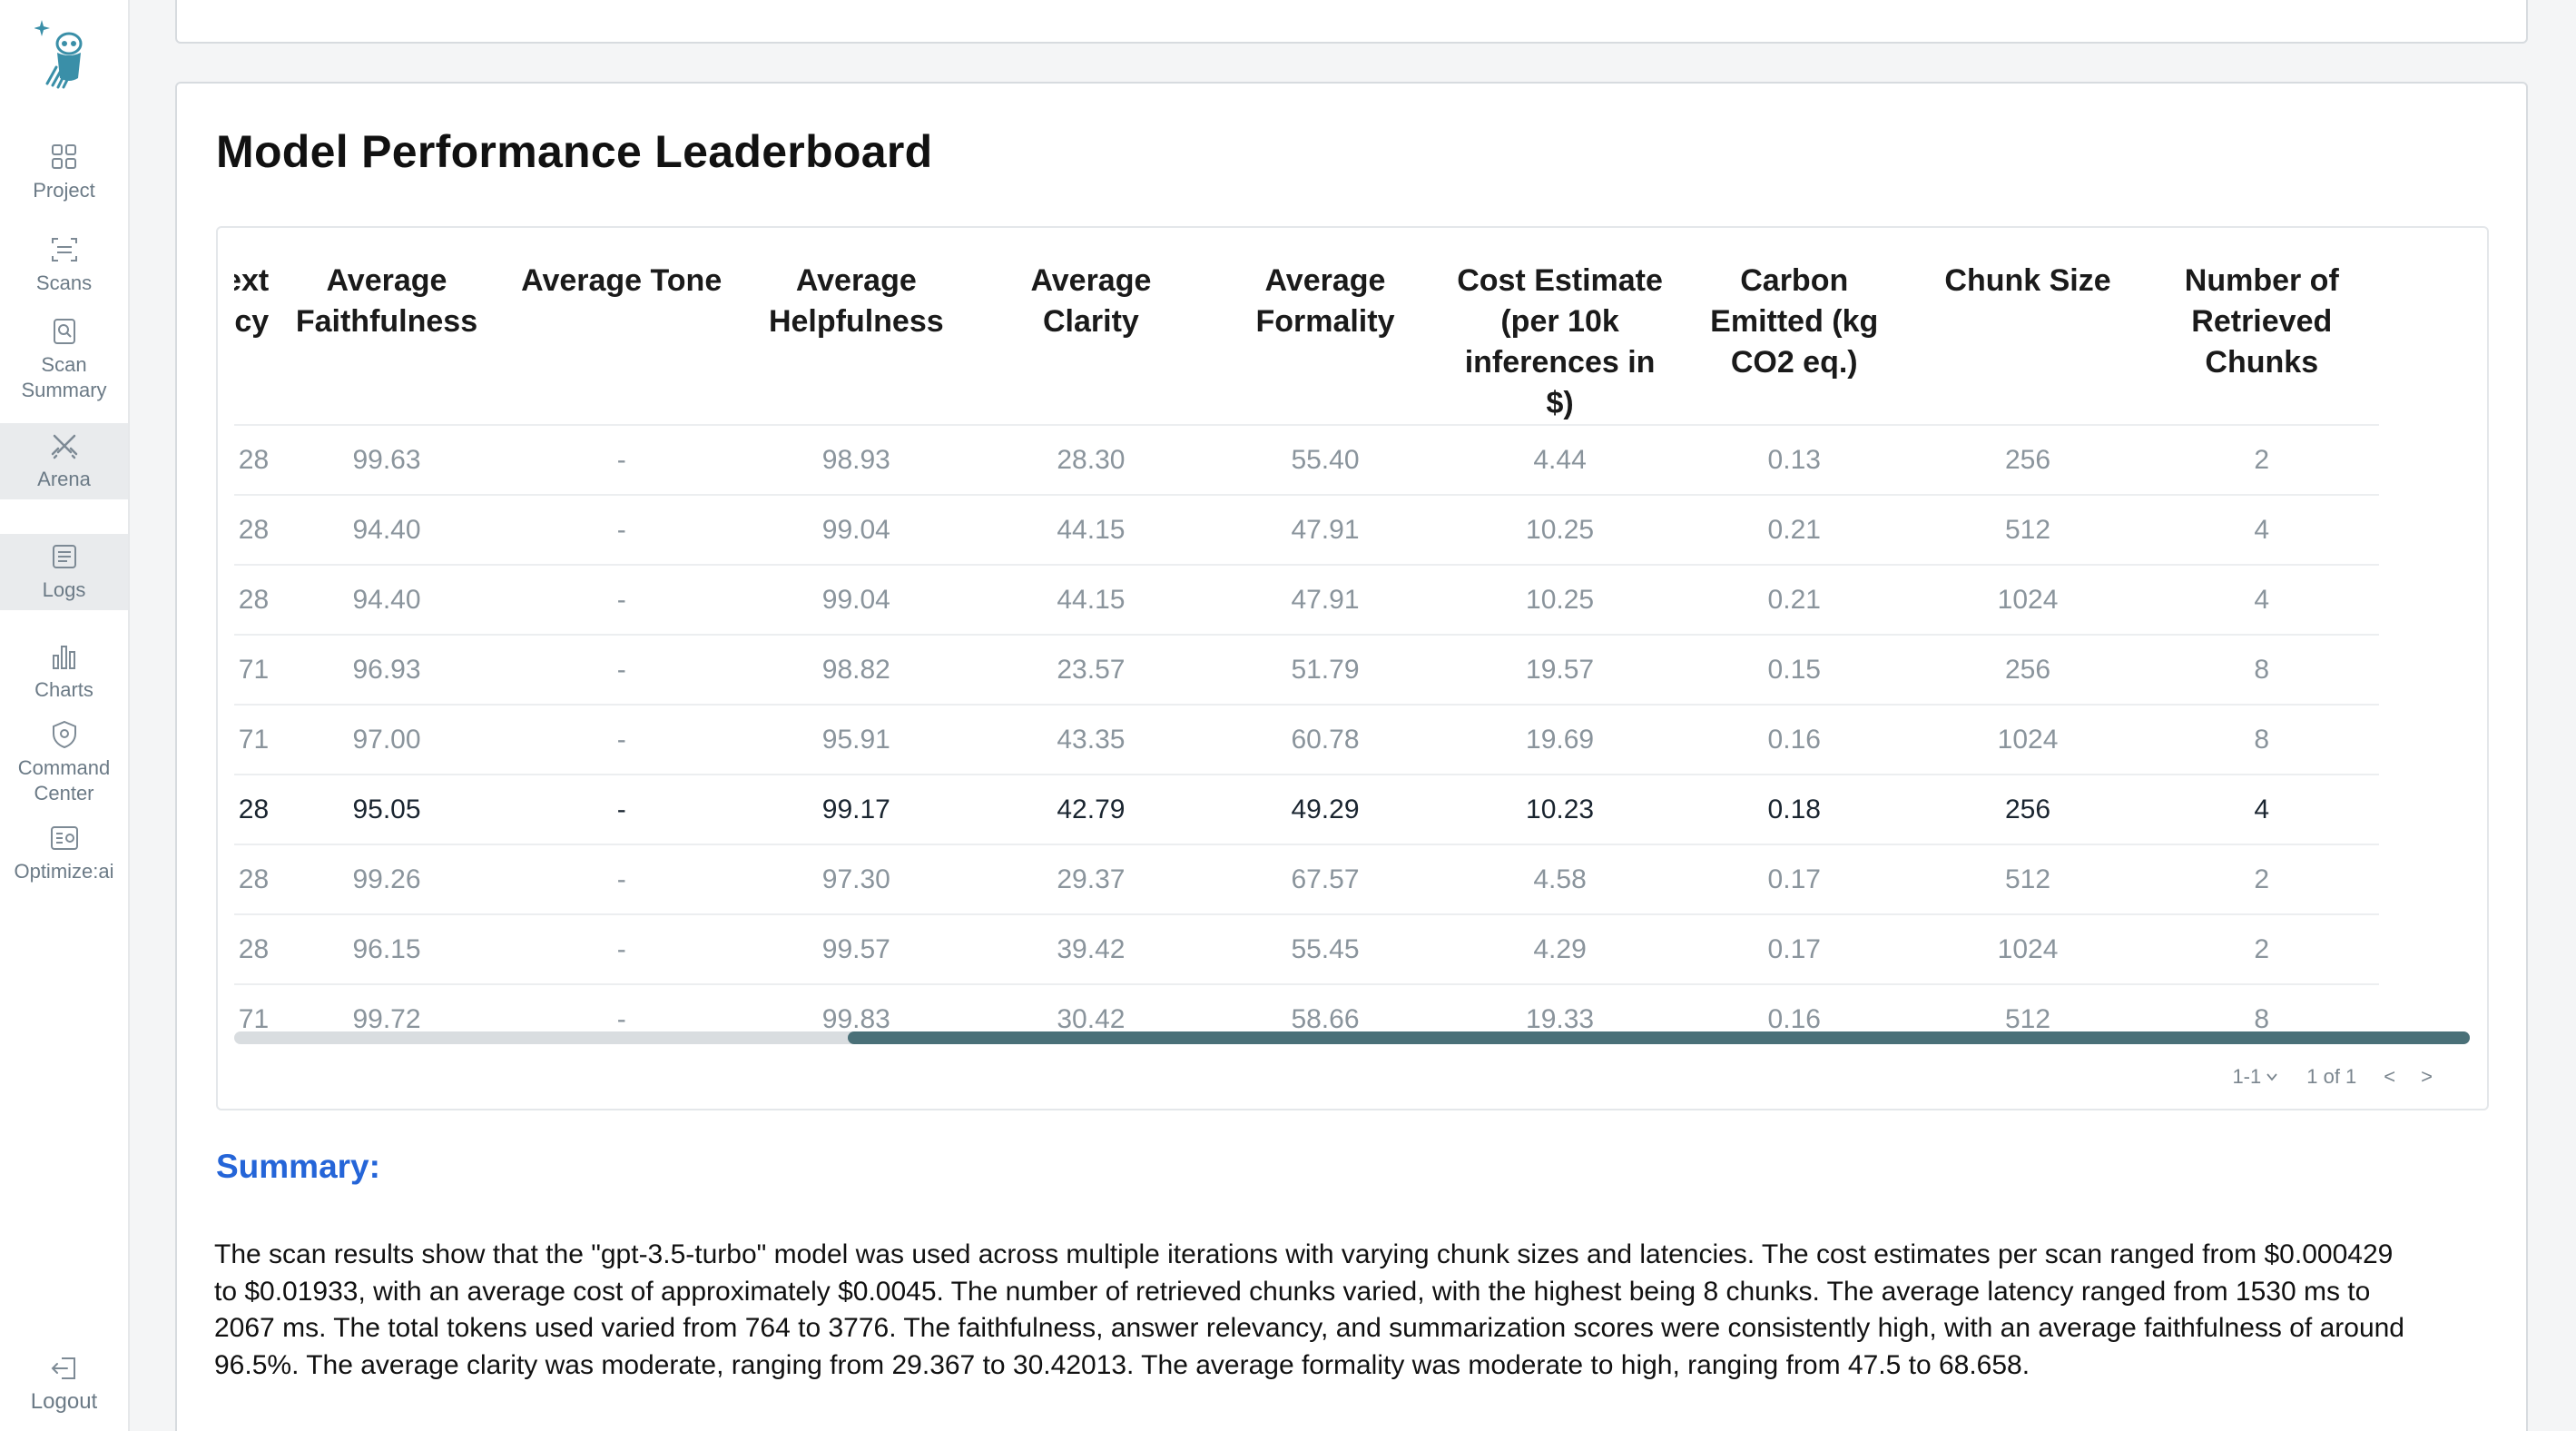 The width and height of the screenshot is (2576, 1431). What do you see at coordinates (1306, 670) in the screenshot?
I see `table-row: 71 96.93-98.82 23.57 51.79 19.57 0.15 256 8` at bounding box center [1306, 670].